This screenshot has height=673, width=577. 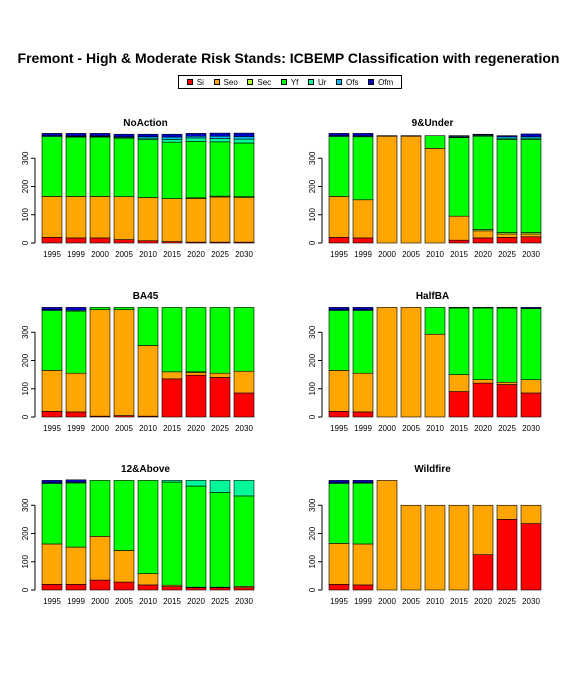 I want to click on x-tick-label: 2025, so click(x=507, y=428).